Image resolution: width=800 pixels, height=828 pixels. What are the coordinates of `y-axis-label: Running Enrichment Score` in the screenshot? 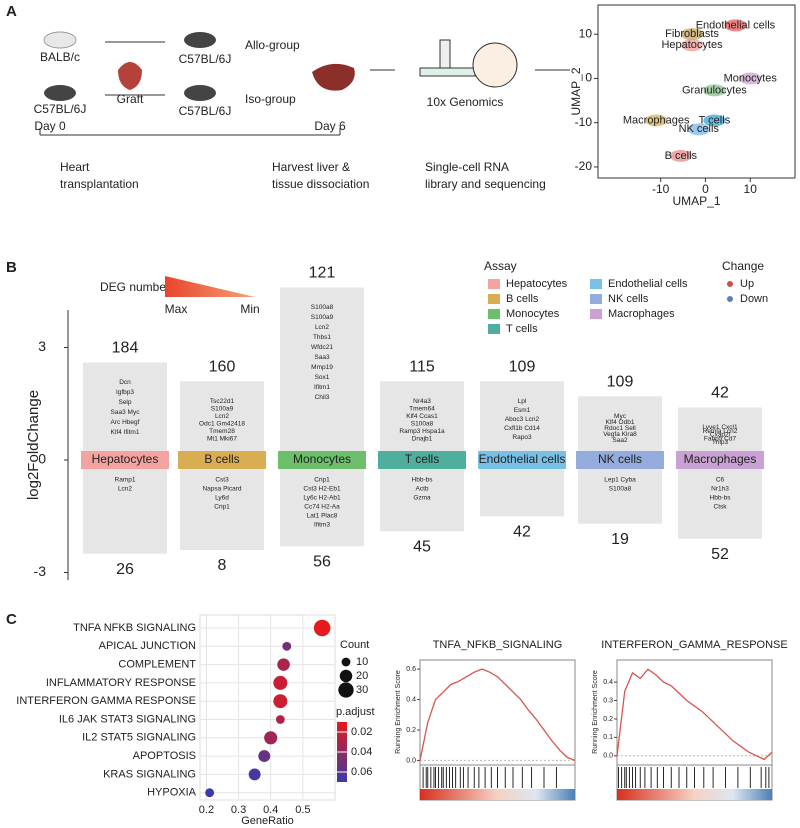 It's located at (398, 712).